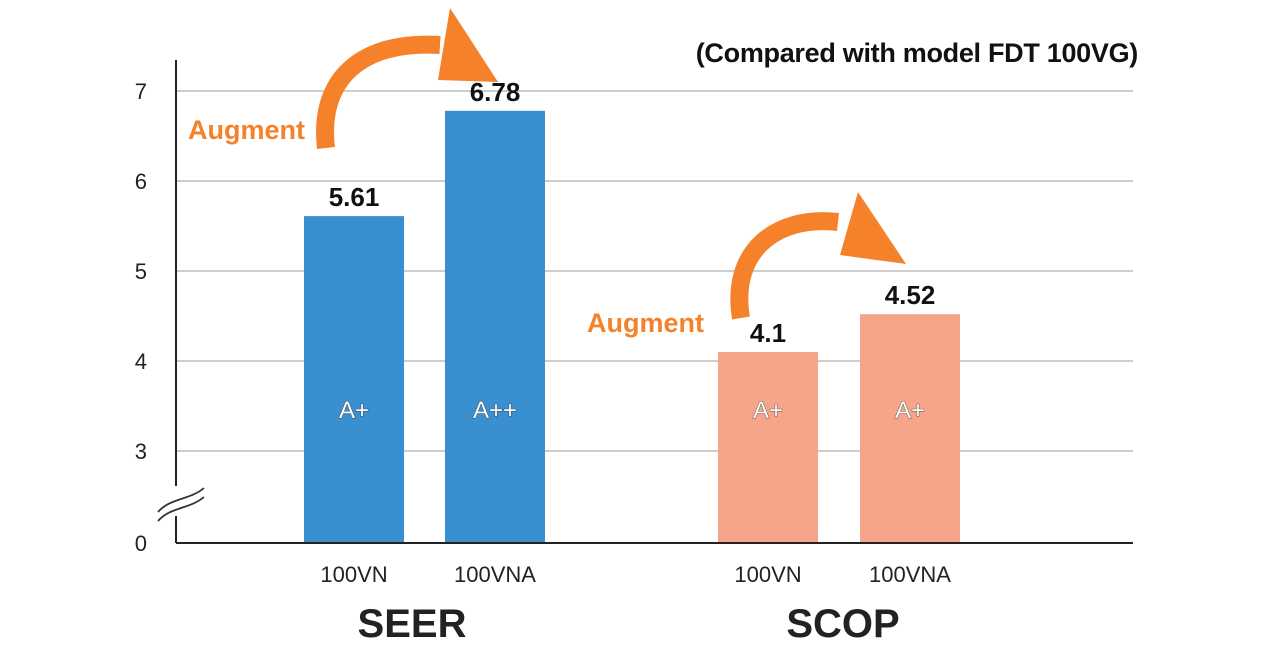 This screenshot has height=650, width=1280. I want to click on bar-seer-100vn, so click(354, 379).